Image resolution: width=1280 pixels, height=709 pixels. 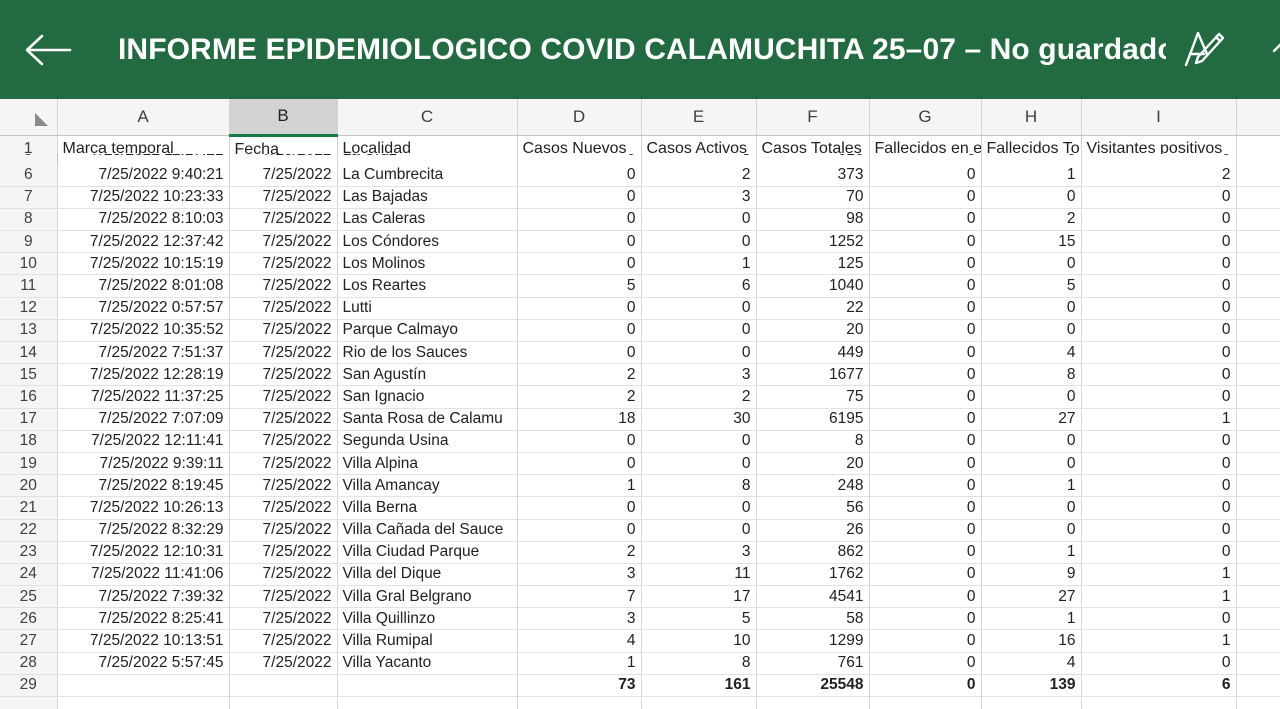 What do you see at coordinates (143, 264) in the screenshot?
I see `cell-marca-temporal: 7/25/2022 10:15:19` at bounding box center [143, 264].